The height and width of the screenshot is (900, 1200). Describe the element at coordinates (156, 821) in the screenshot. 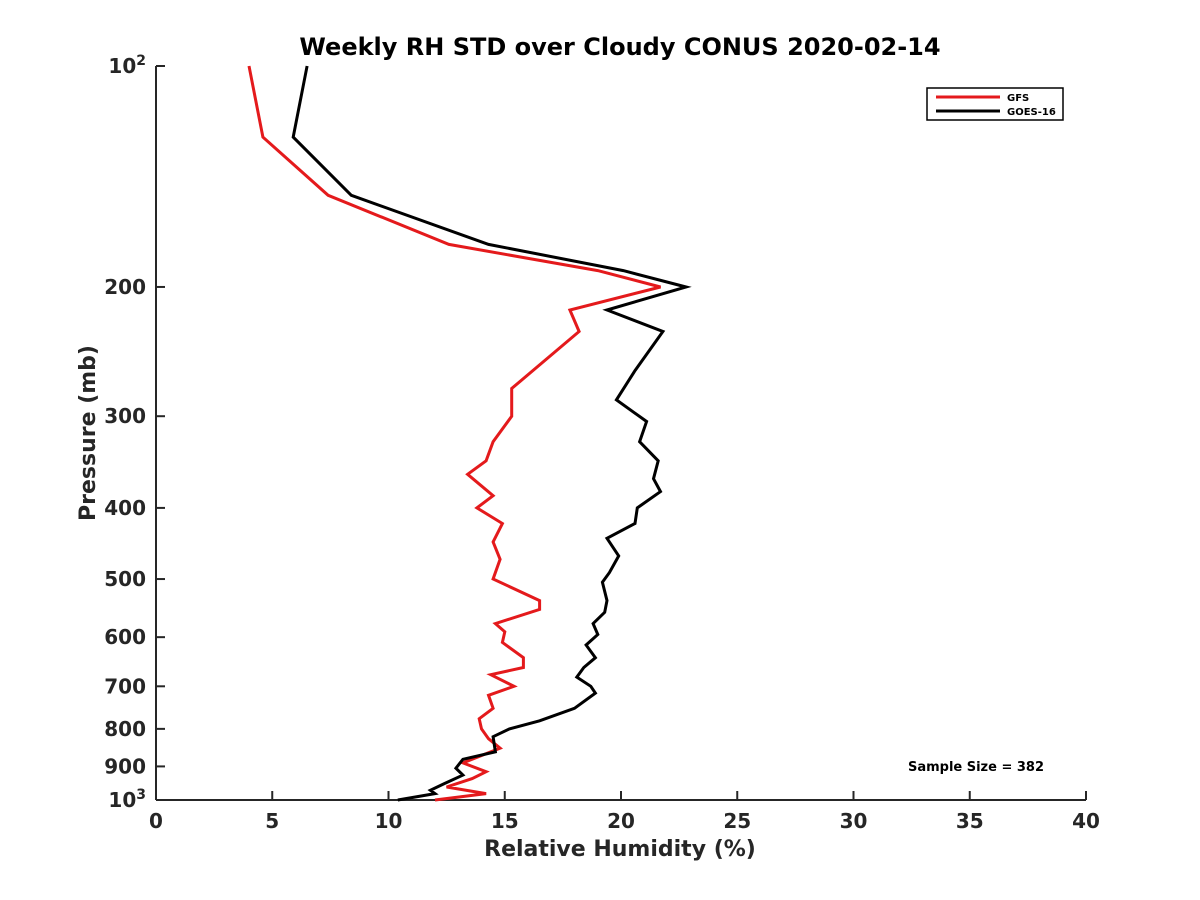

I see `x-tick-label: 0` at that location.